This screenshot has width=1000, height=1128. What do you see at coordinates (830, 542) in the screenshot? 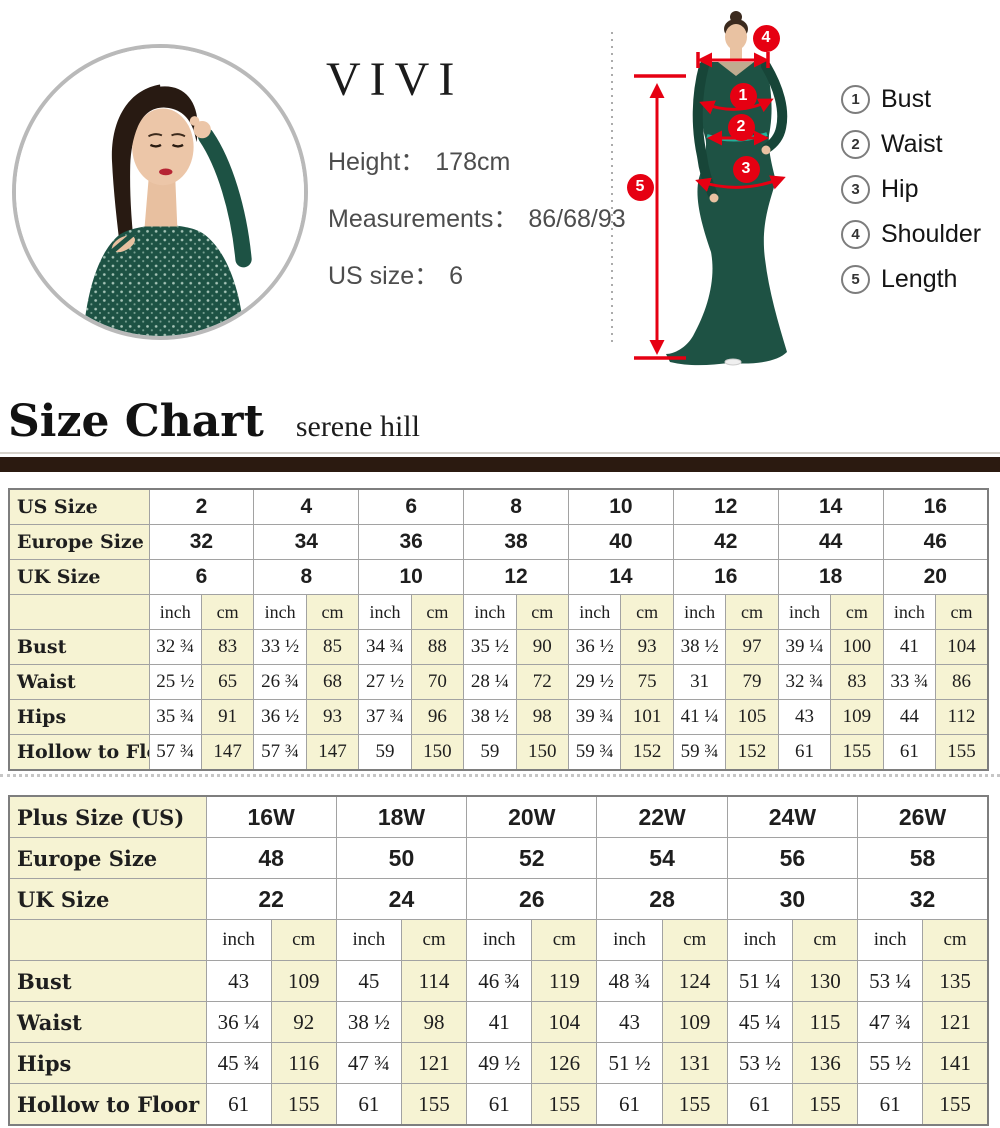
I see `size-value-cell: 44` at bounding box center [830, 542].